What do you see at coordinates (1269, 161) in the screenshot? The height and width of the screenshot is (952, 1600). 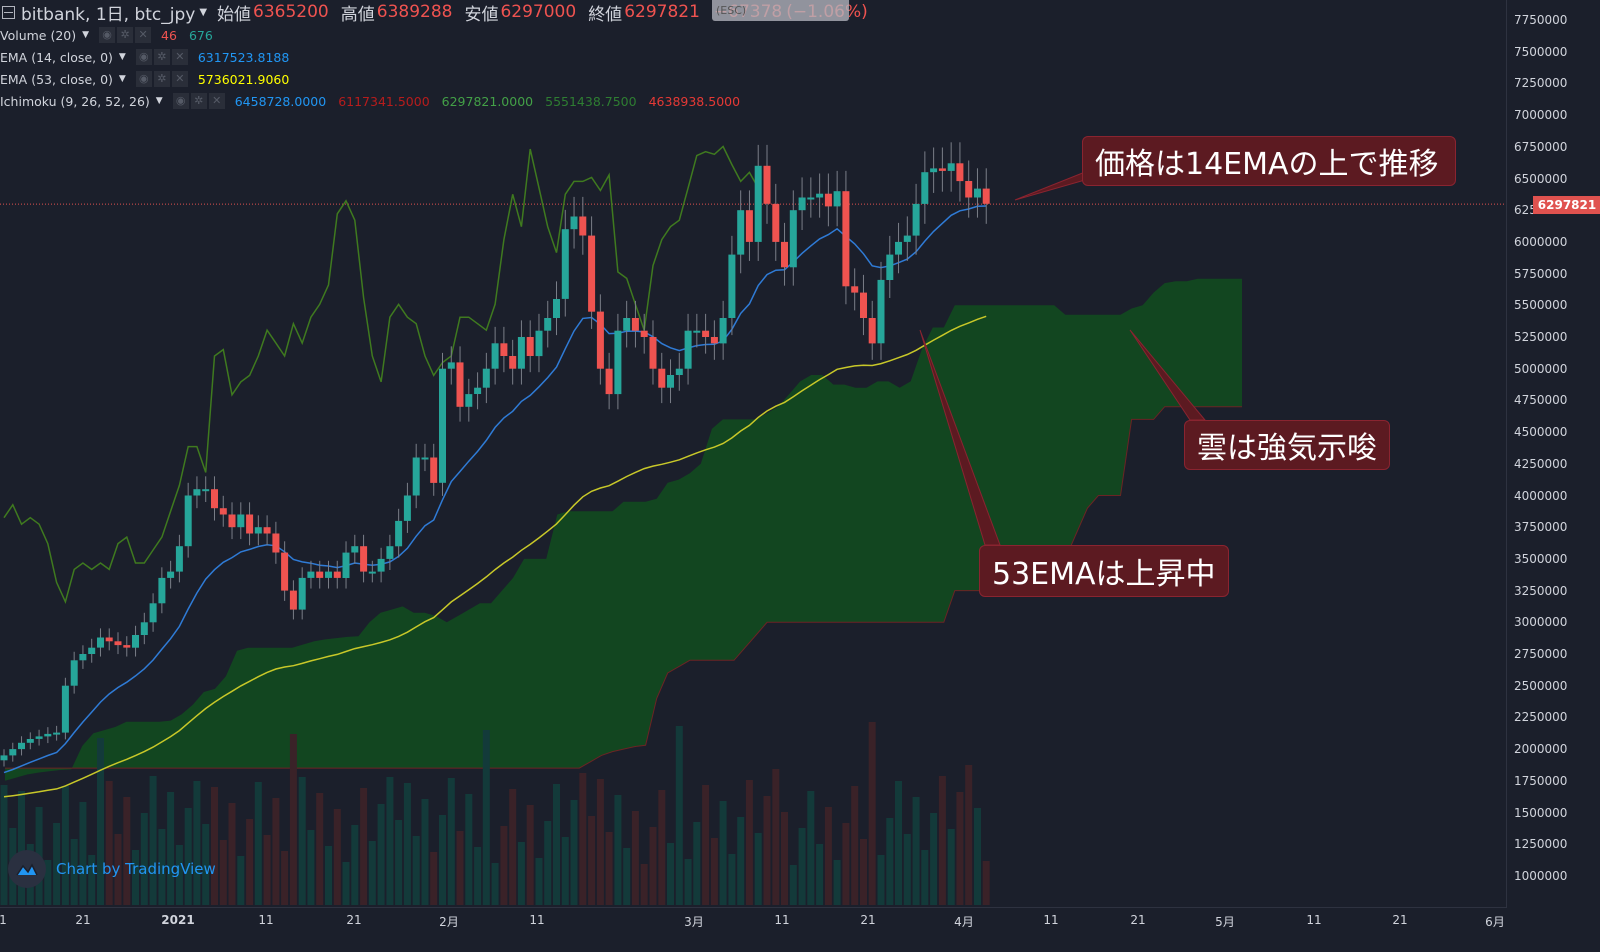 I see `annotation-price-above-14ema: 価格は14EMAの上で推移` at bounding box center [1269, 161].